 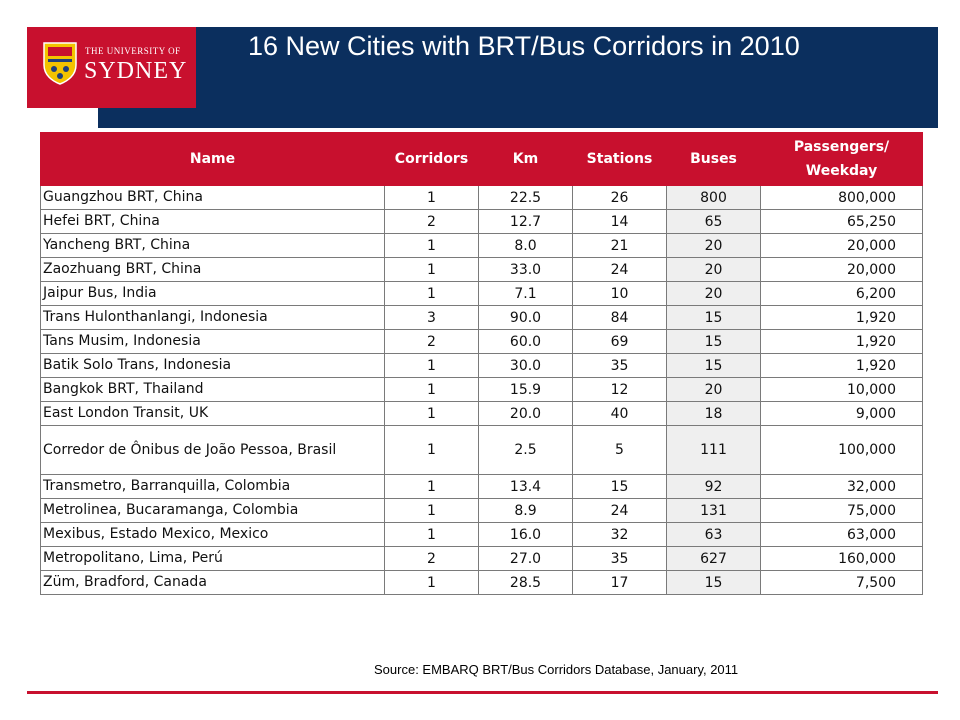 I want to click on cell-stations: 84, so click(x=619, y=317).